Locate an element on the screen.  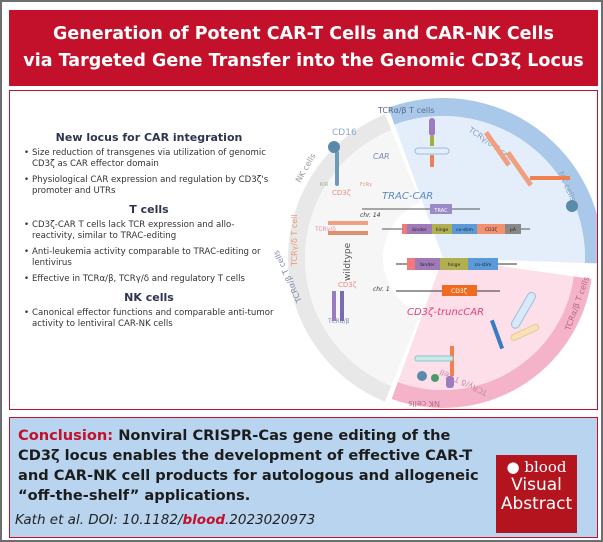
wildtype-band is located at coordinates (340, 258).